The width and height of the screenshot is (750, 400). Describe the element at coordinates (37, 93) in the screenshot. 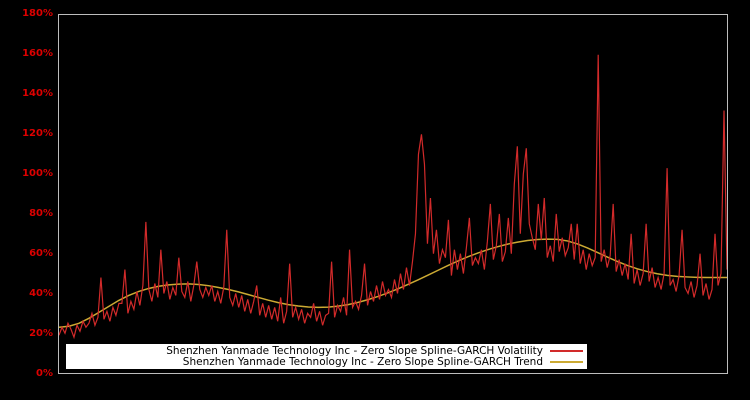

I see `y-axis-tick-label: 140%` at that location.